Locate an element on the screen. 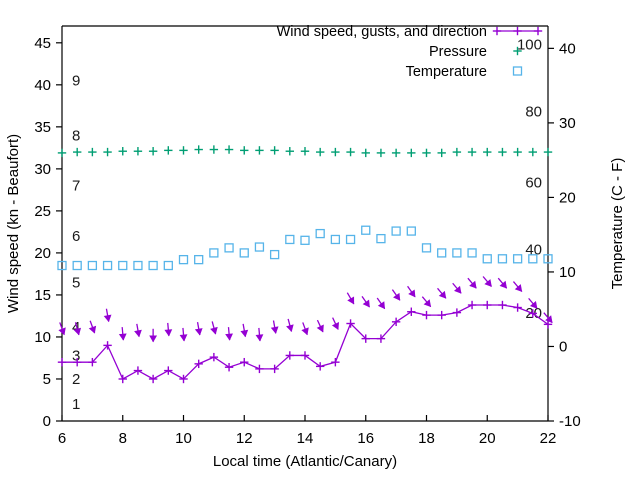  beaufort-label-4: 4 is located at coordinates (76, 327).